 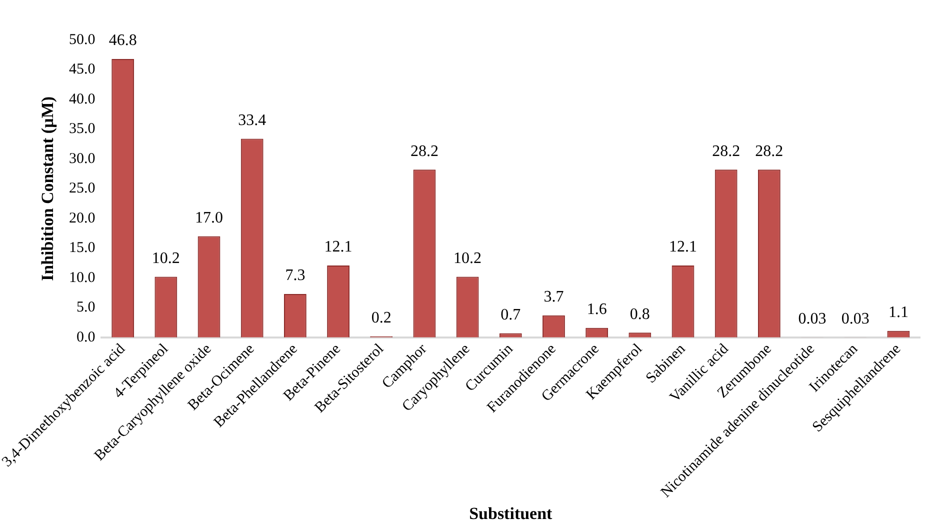 I want to click on y-tick-label: 5.0, so click(x=86, y=308).